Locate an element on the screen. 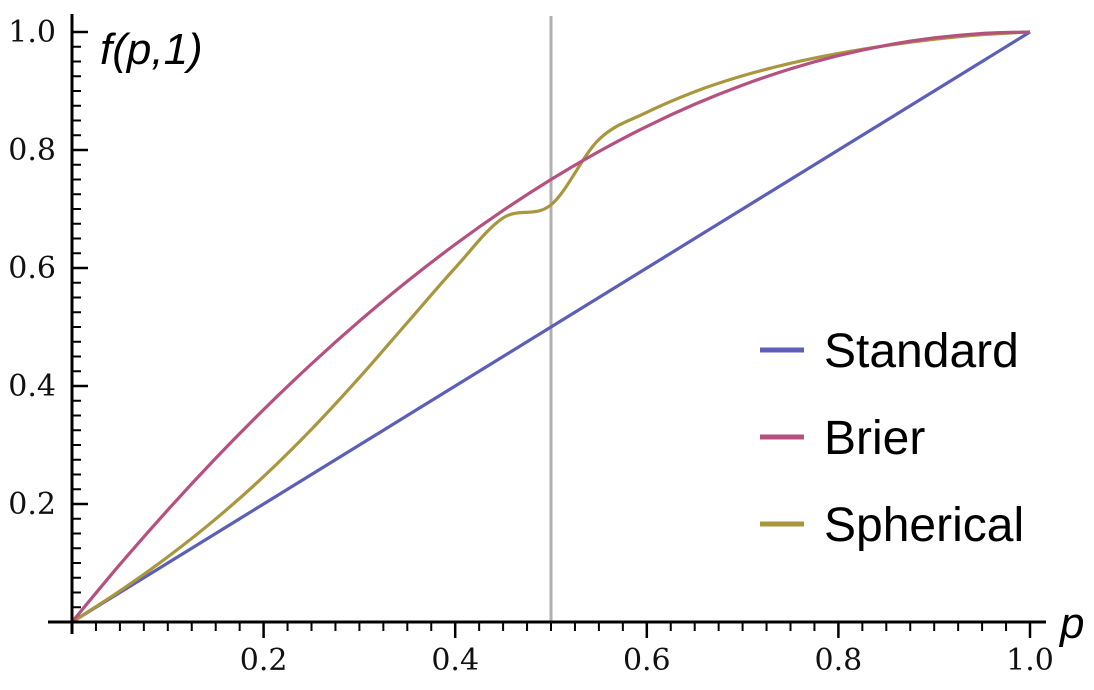  legend-label-brier: Brier is located at coordinates (874, 438).